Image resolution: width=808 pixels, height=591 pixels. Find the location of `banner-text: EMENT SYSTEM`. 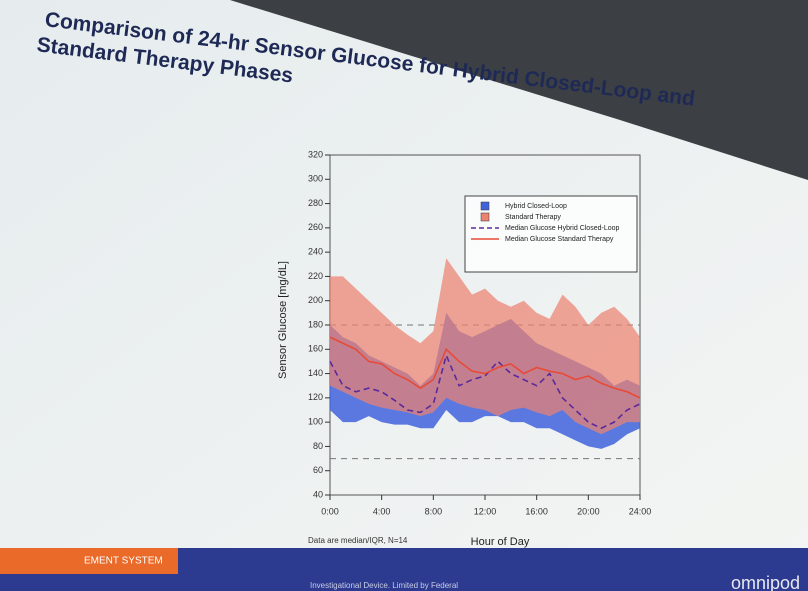

banner-text: EMENT SYSTEM is located at coordinates (123, 561).